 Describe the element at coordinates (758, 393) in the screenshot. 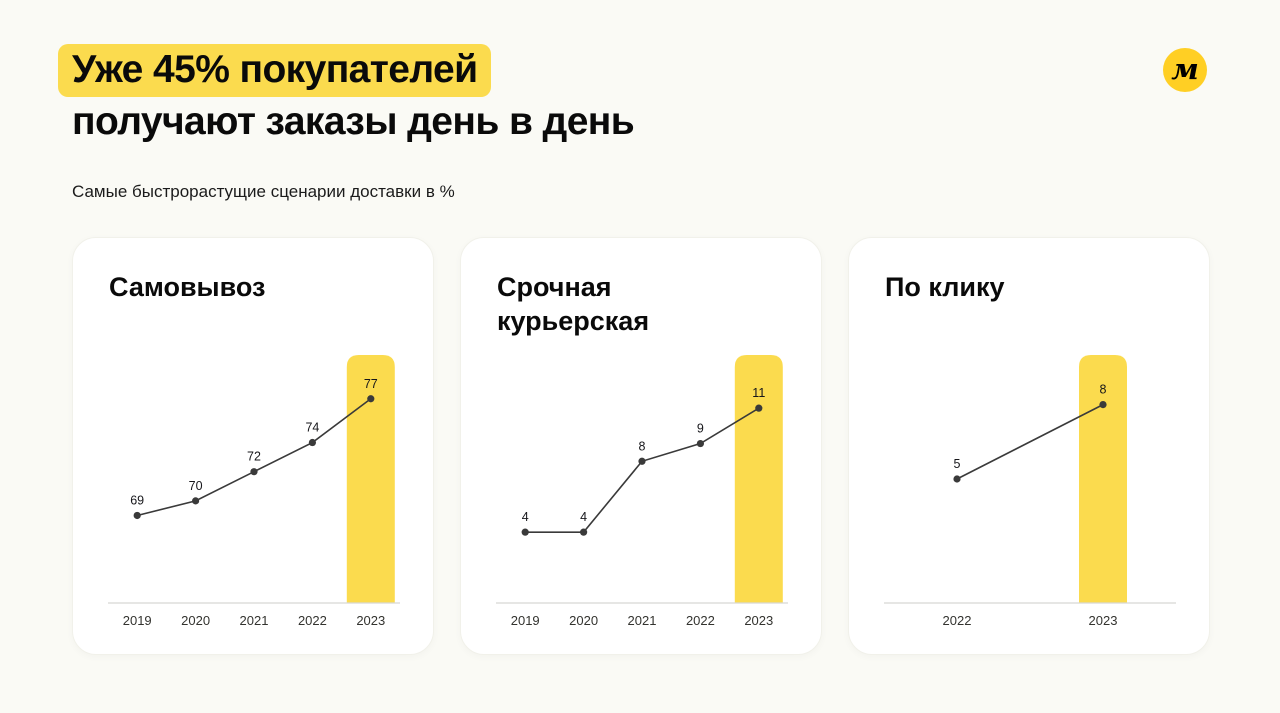

I see `value-label: 11` at that location.